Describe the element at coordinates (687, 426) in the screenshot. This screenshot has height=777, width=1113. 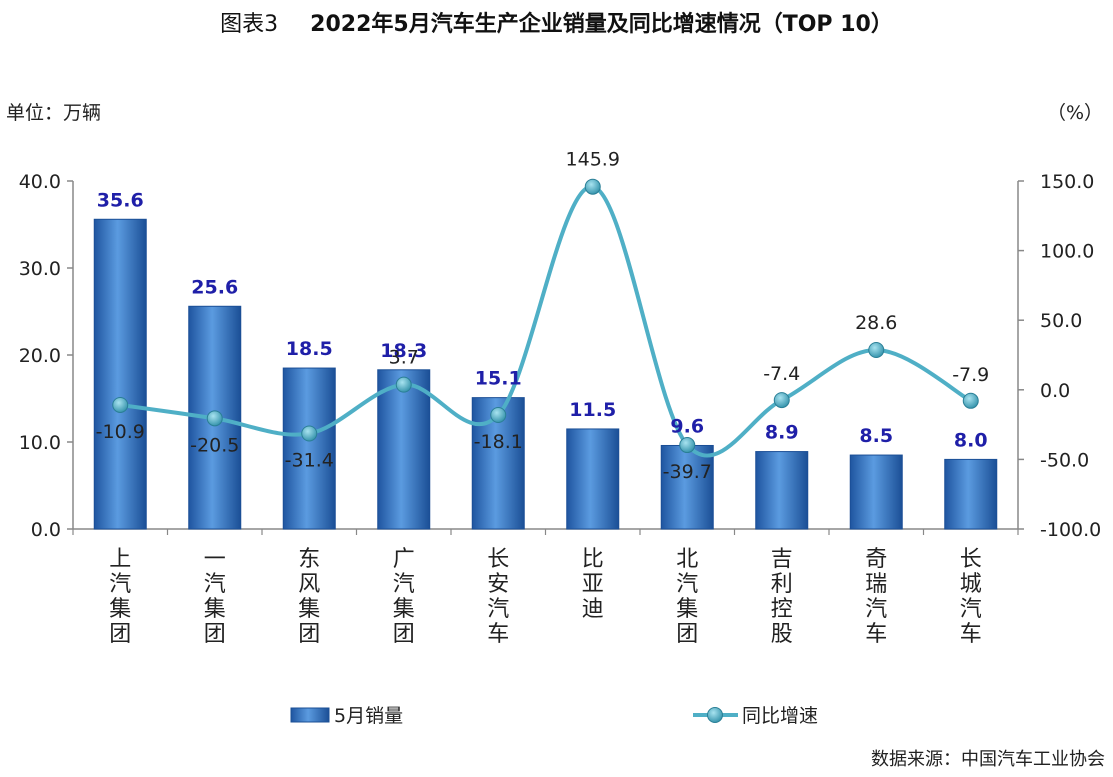
I see `bar-value-label: 9.6` at that location.